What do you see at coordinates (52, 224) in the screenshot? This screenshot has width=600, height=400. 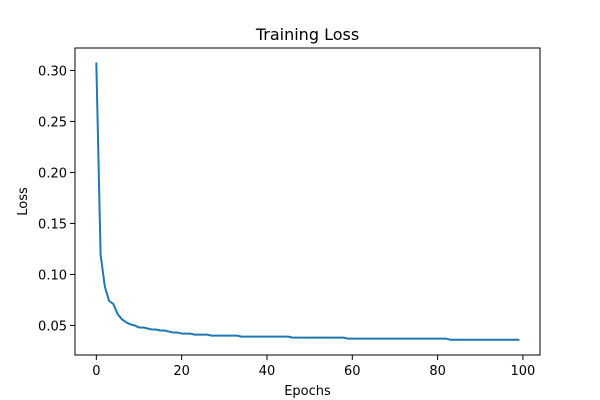 I see `y-tick-label: 0.15` at bounding box center [52, 224].